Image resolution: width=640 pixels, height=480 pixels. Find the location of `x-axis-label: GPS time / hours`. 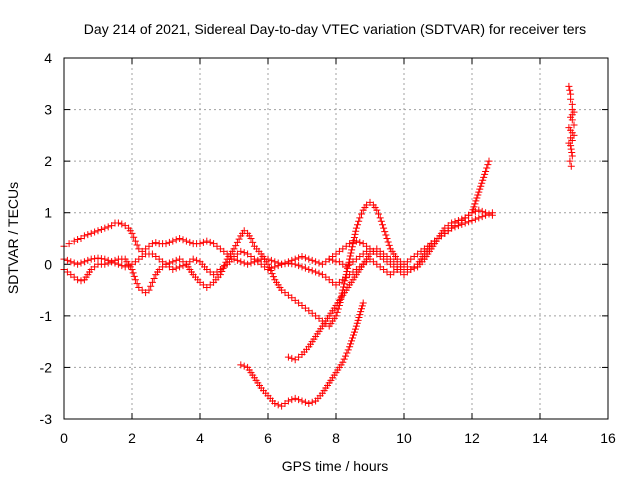

x-axis-label: GPS time / hours is located at coordinates (335, 466).